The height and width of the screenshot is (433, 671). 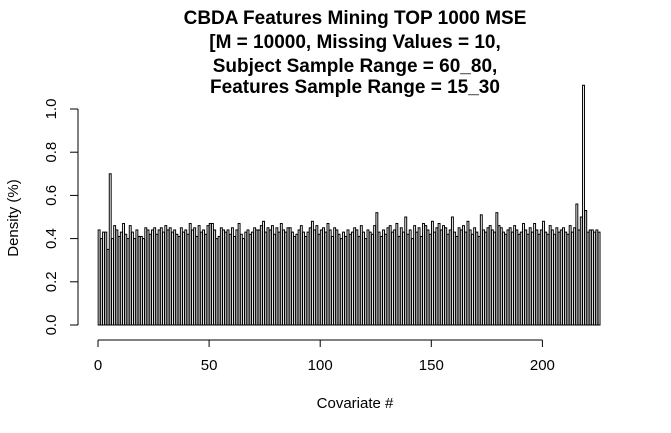 I want to click on x-tick-label: 200, so click(x=542, y=365).